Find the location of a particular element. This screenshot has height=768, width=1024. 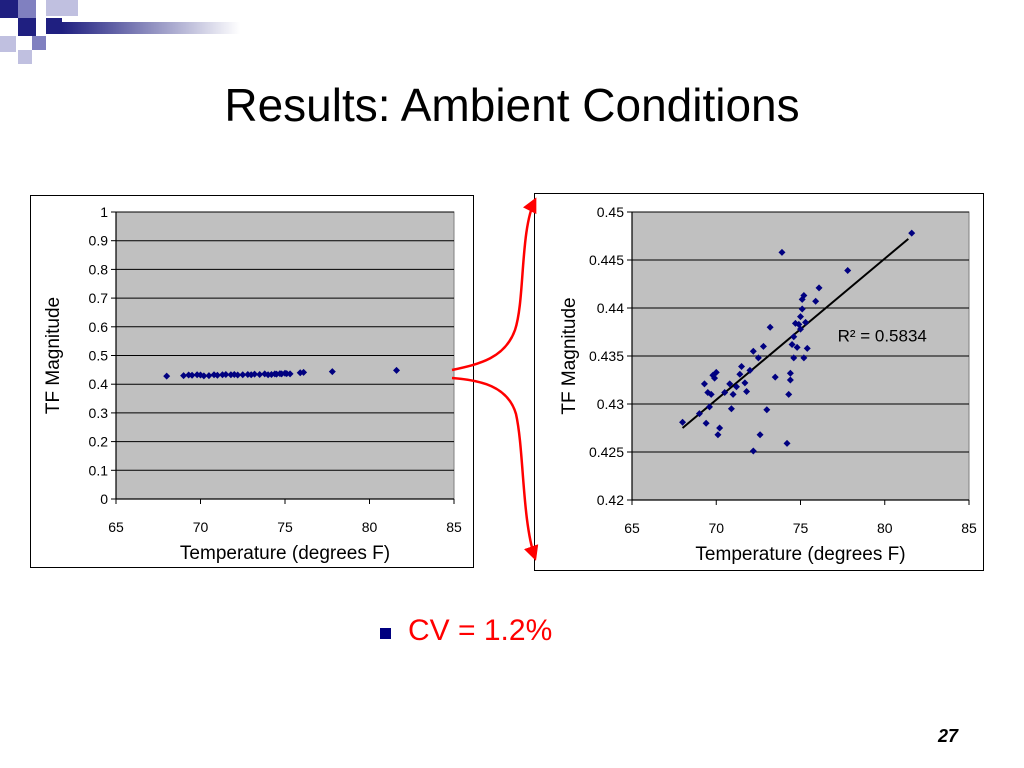

y-tick-label: 0.2 is located at coordinates (99, 442).